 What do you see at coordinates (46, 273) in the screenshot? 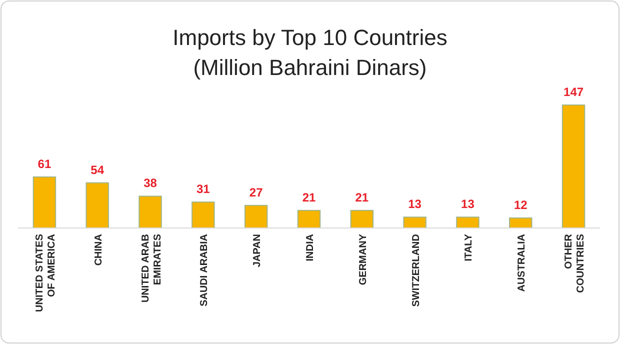
I see `x-tick-label: UNITED STATES OF AMERICA` at bounding box center [46, 273].